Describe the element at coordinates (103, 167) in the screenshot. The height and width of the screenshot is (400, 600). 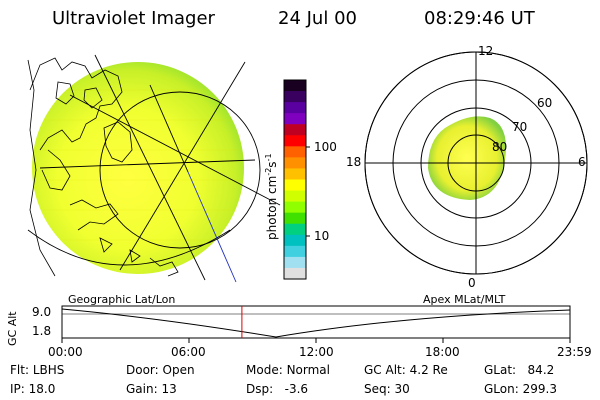
I see `coastlines` at that location.